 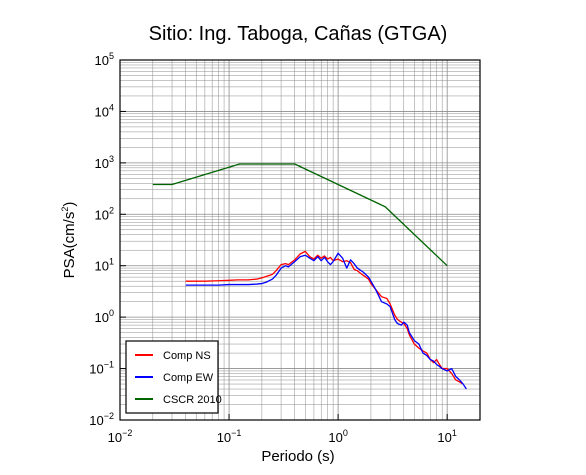 What do you see at coordinates (104, 59) in the screenshot?
I see `y-tick-label: 10⁵` at bounding box center [104, 59].